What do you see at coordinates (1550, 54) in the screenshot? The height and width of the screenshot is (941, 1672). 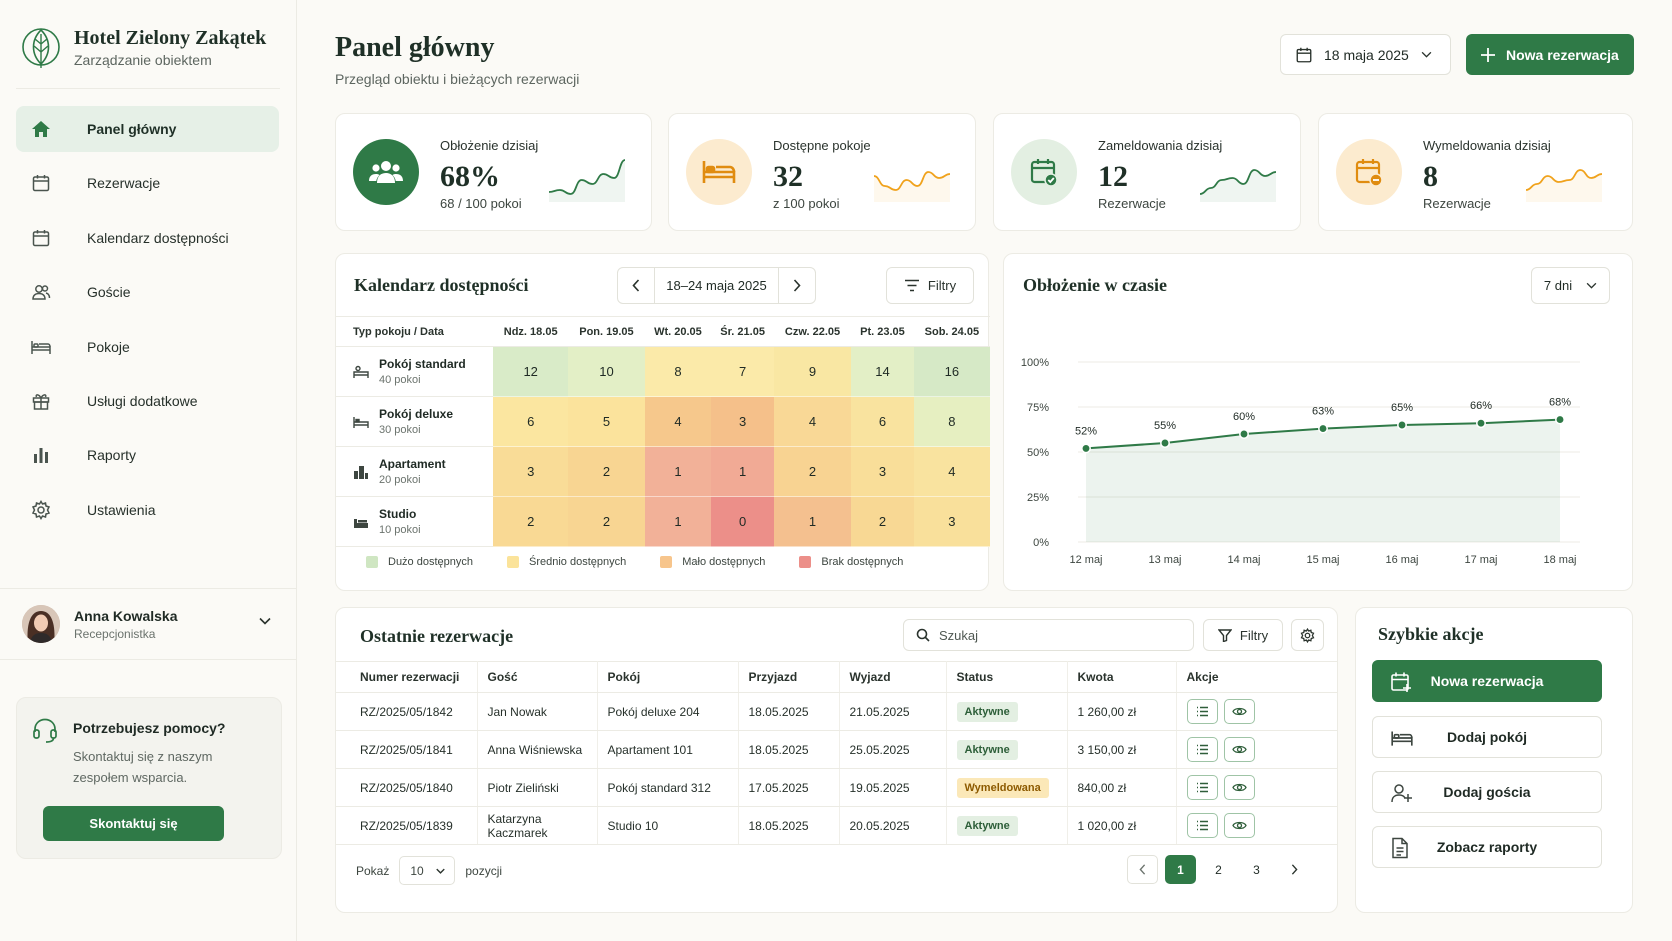 I see `new-reservation-button: Nowa rezerwacja` at bounding box center [1550, 54].